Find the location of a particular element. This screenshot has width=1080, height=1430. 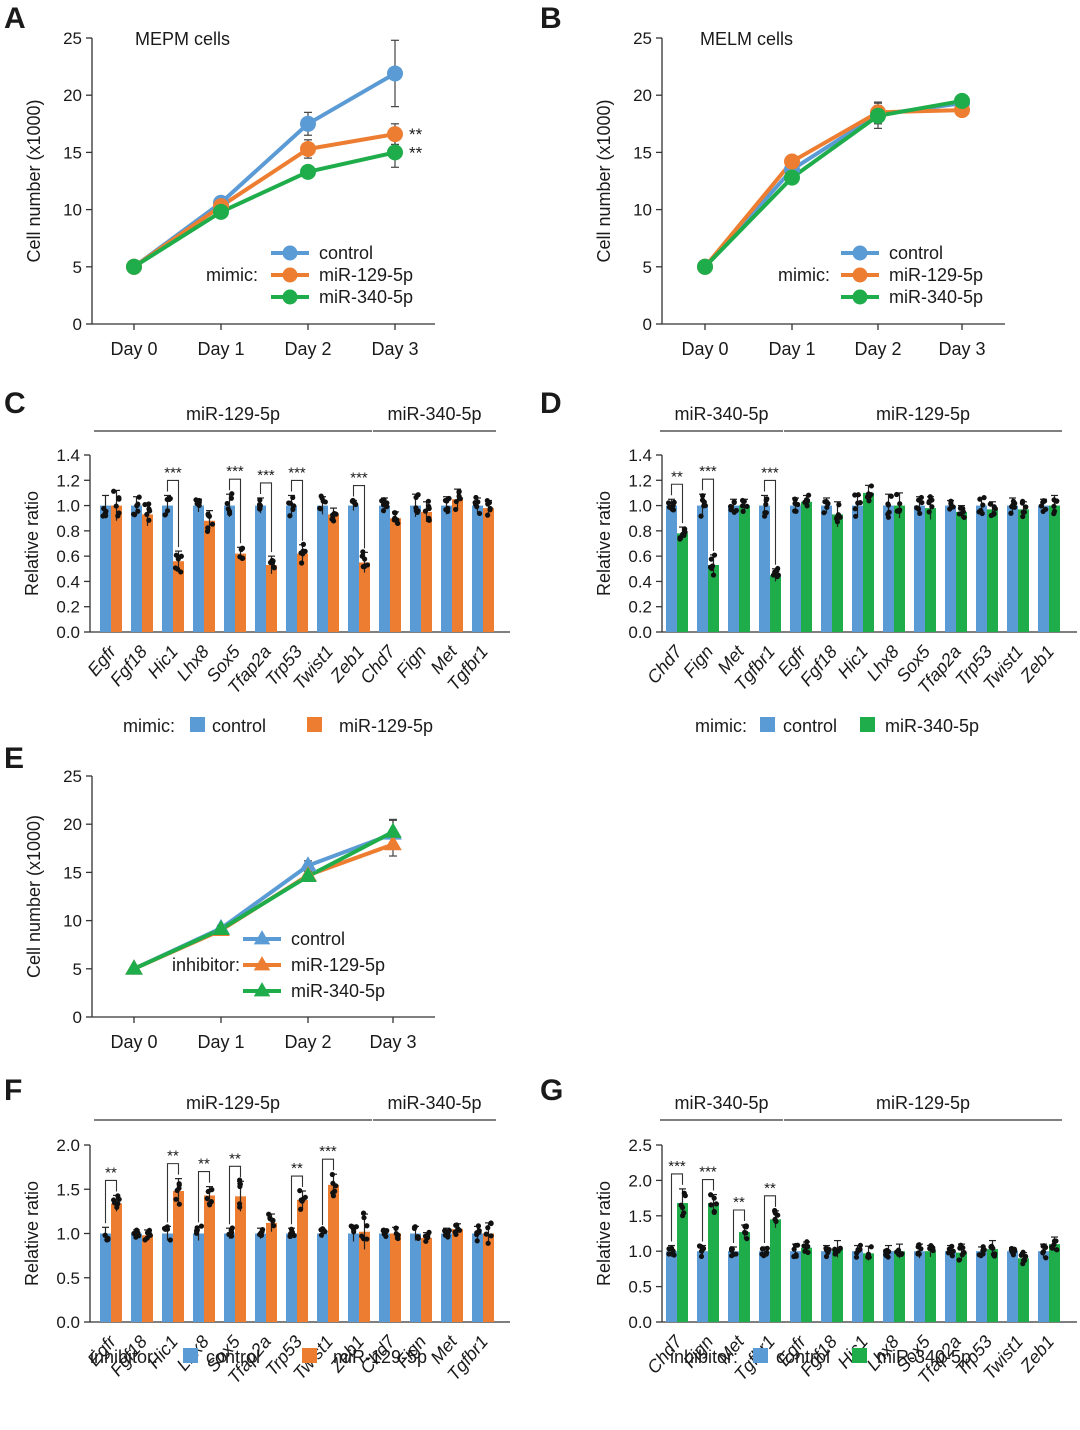

x-tick-label: Day 3 is located at coordinates (392, 1042).